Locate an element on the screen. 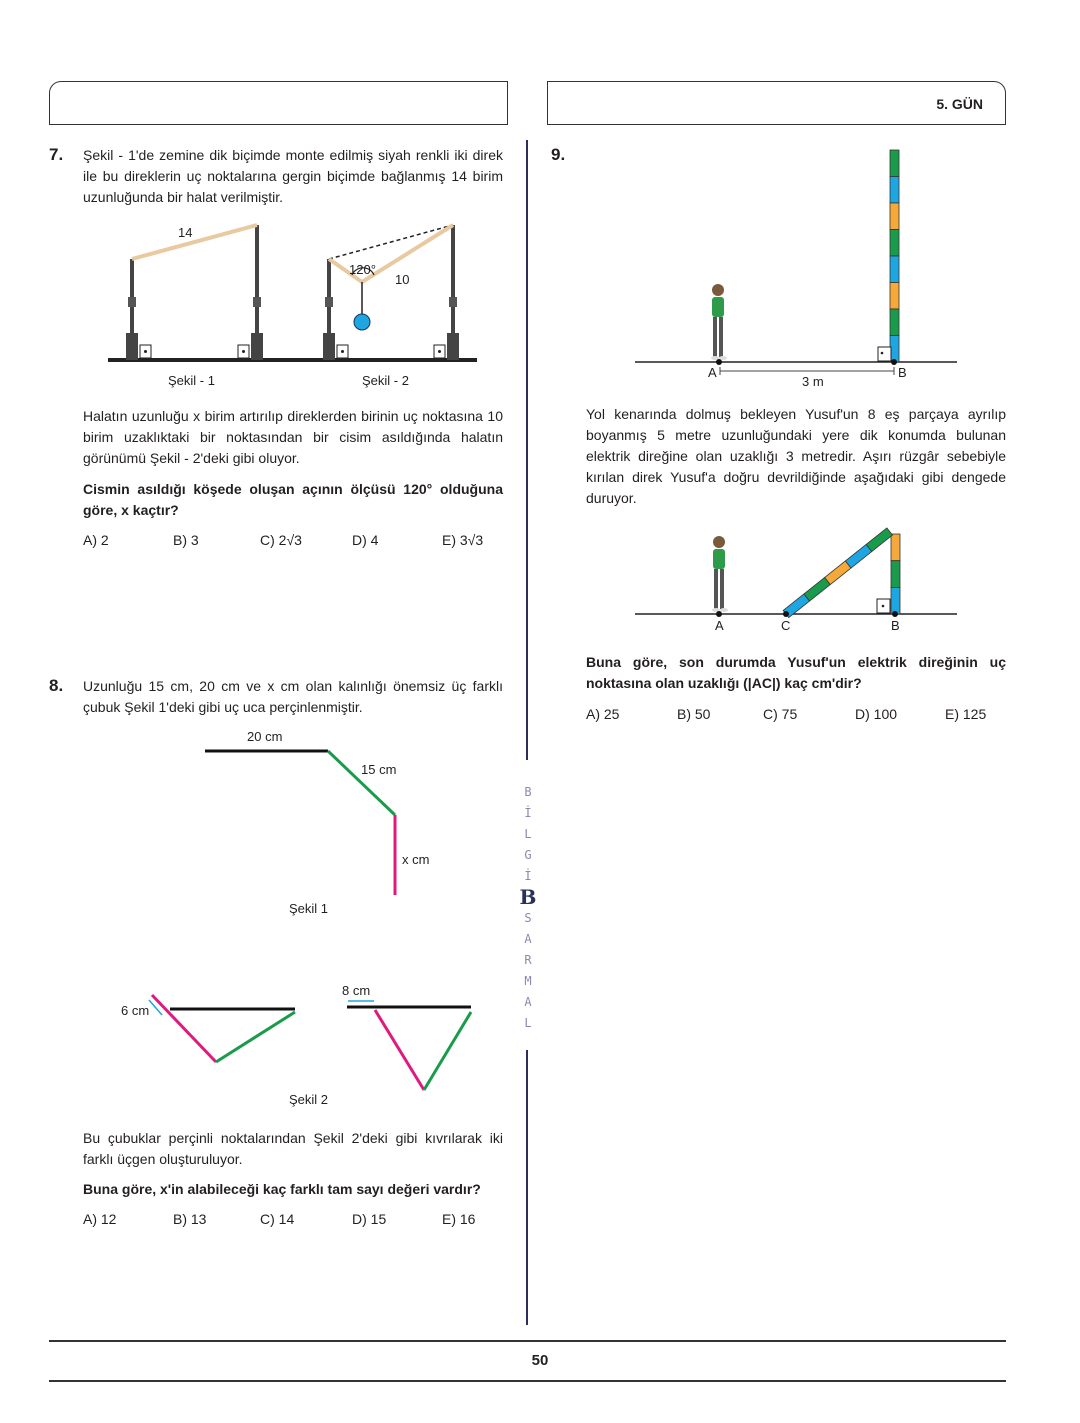 The height and width of the screenshot is (1423, 1080). label-xcm: x cm is located at coordinates (415, 859).